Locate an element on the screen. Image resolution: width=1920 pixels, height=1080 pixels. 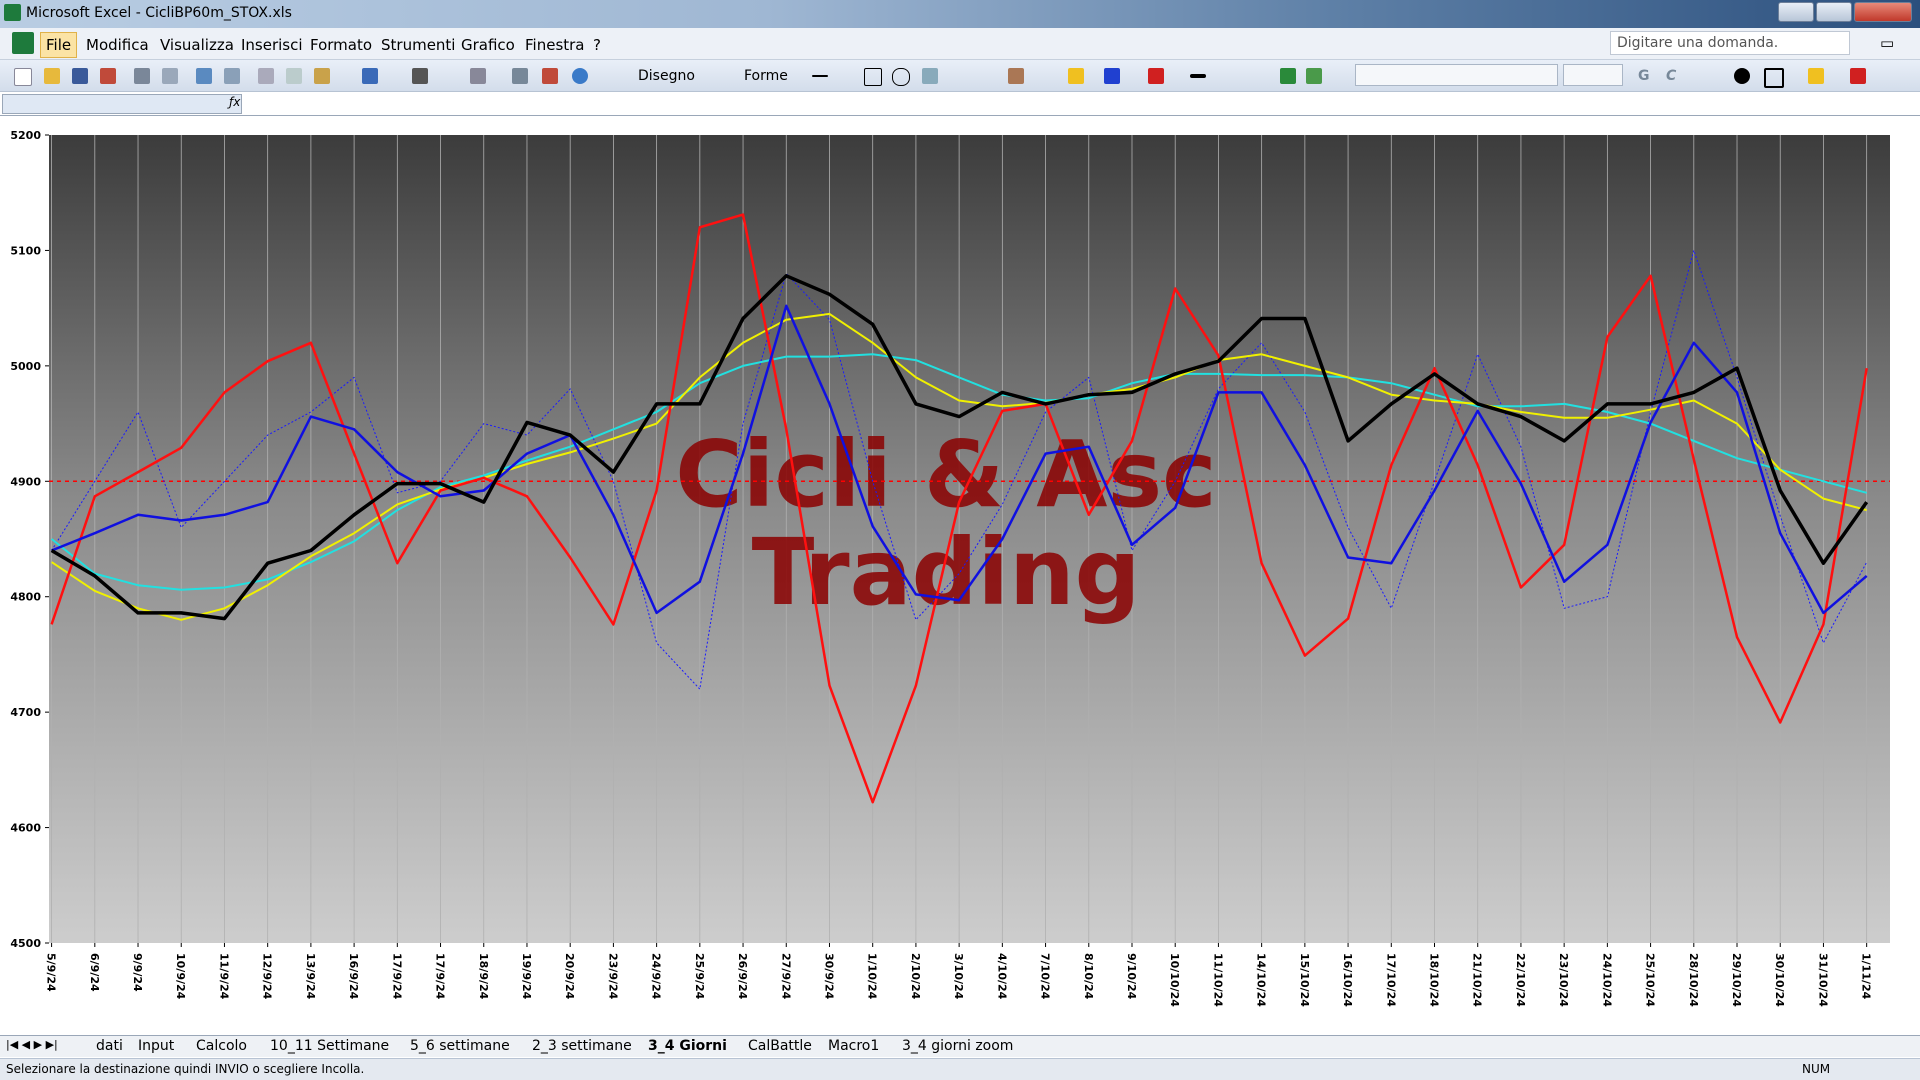
undo-button is located at coordinates (370, 76).